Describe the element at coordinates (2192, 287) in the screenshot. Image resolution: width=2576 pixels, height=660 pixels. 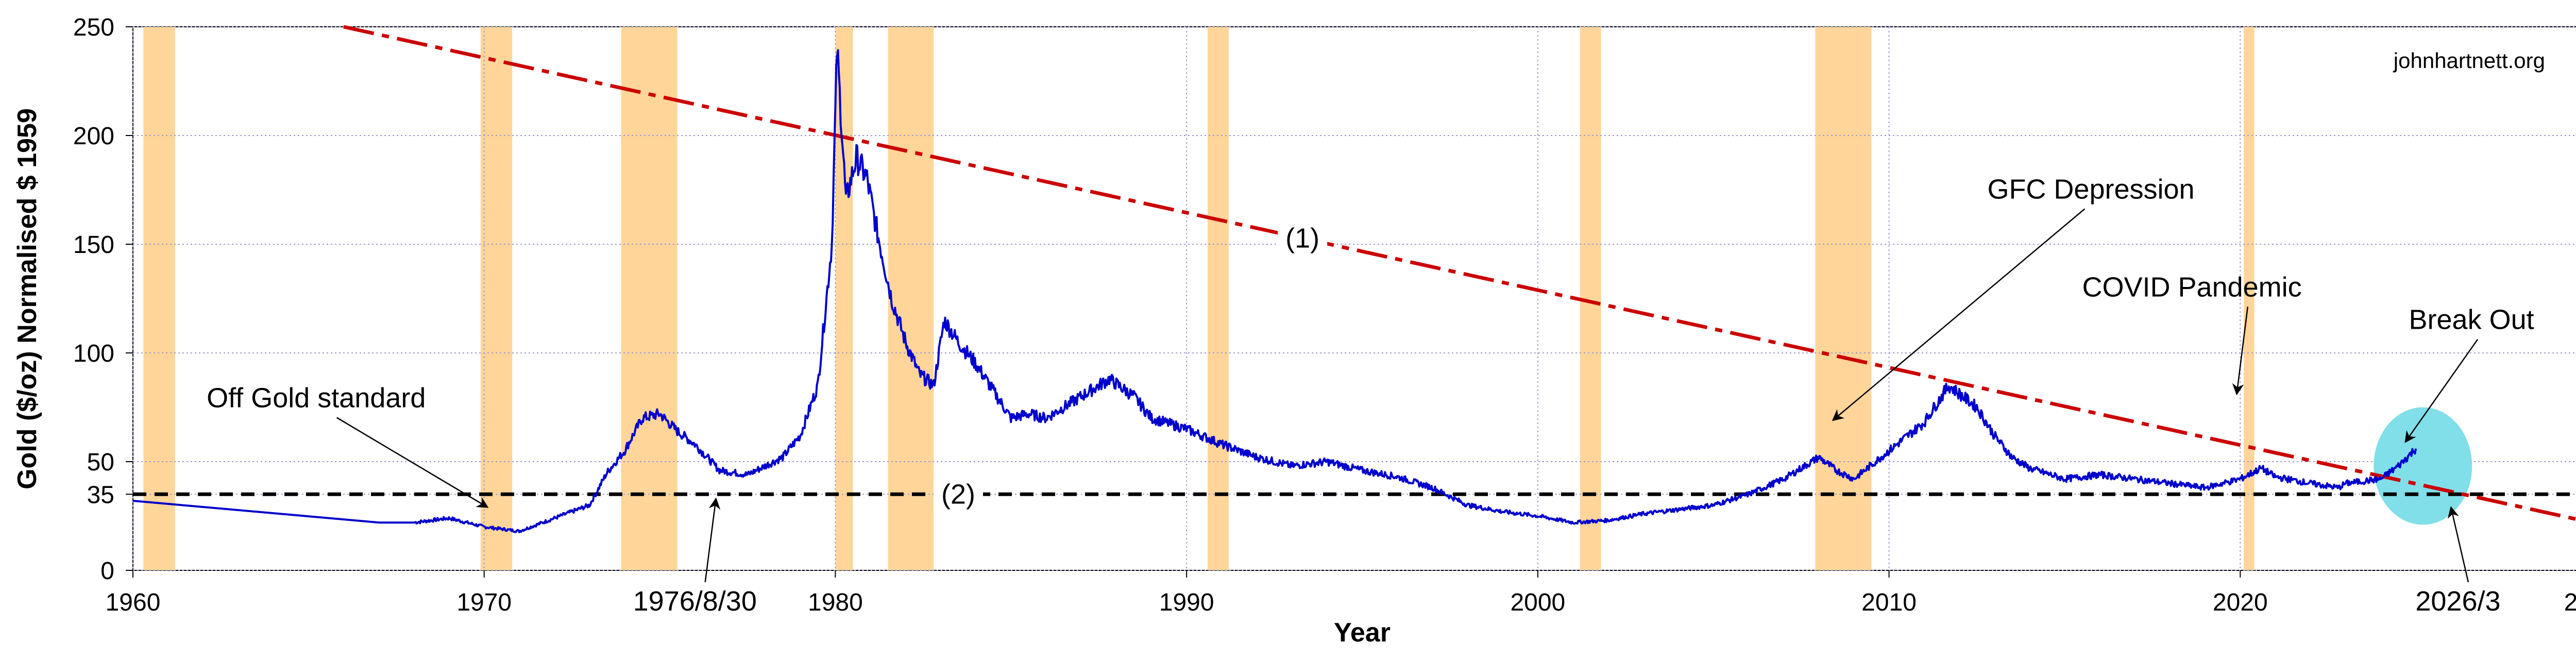
I see `annotation-label: COVID Pandemic` at that location.